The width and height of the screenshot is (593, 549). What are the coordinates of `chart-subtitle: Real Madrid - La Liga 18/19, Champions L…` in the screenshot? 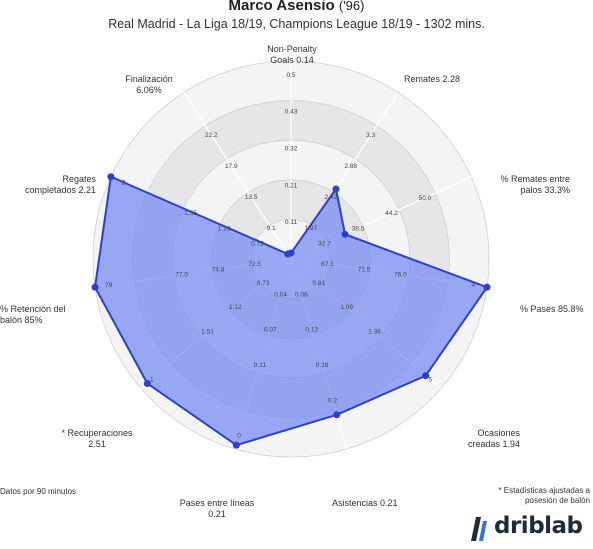 It's located at (296, 24).